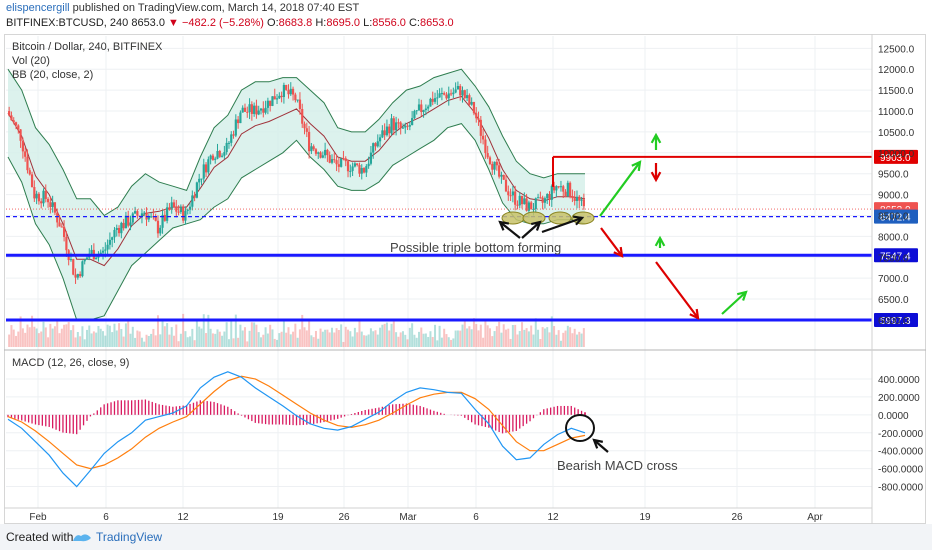 The width and height of the screenshot is (932, 550). Describe the element at coordinates (129, 537) in the screenshot. I see `tradingview-brand-link: TradingView` at that location.